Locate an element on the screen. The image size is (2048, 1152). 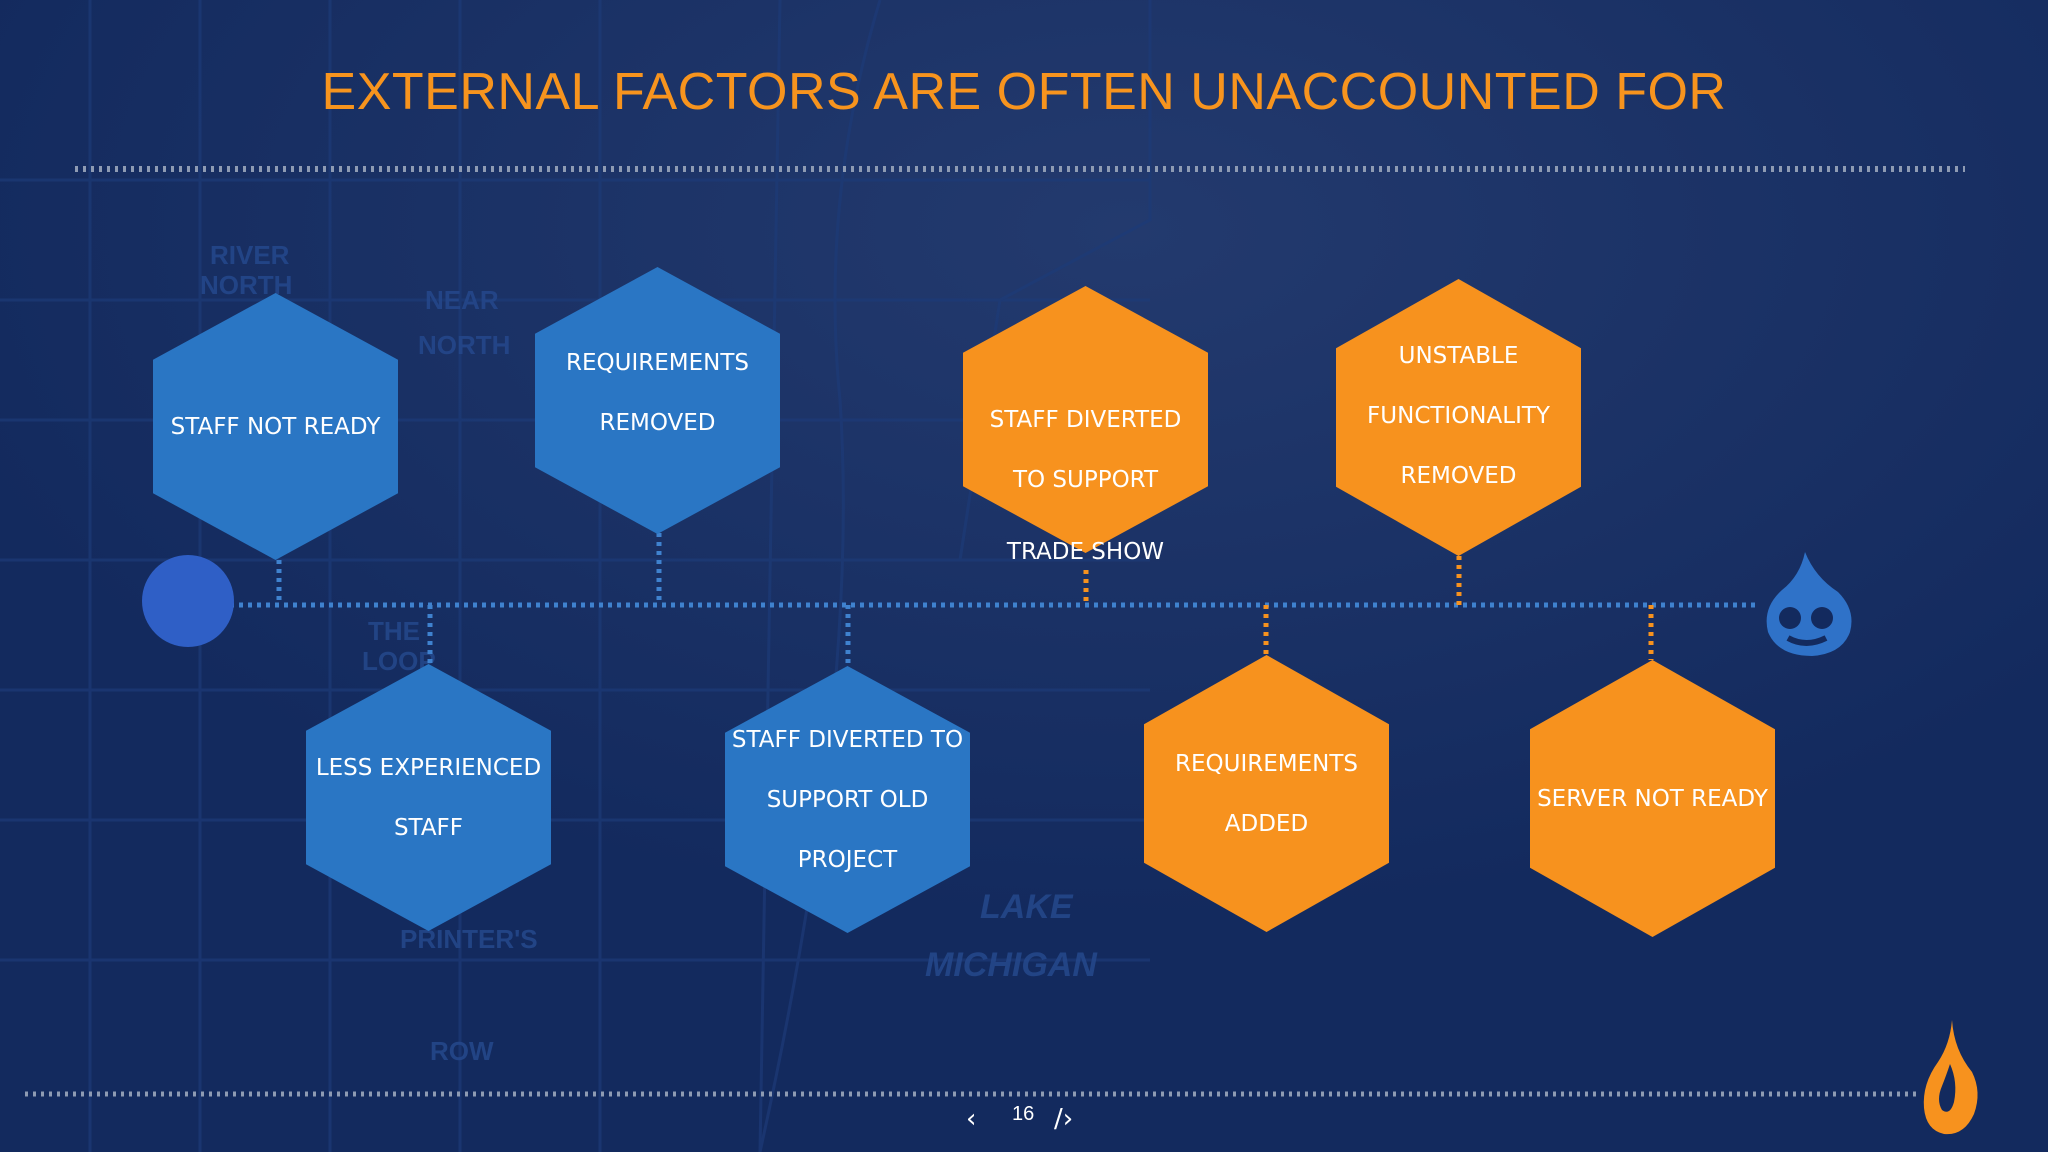
page-number: 16 is located at coordinates (1023, 1114).